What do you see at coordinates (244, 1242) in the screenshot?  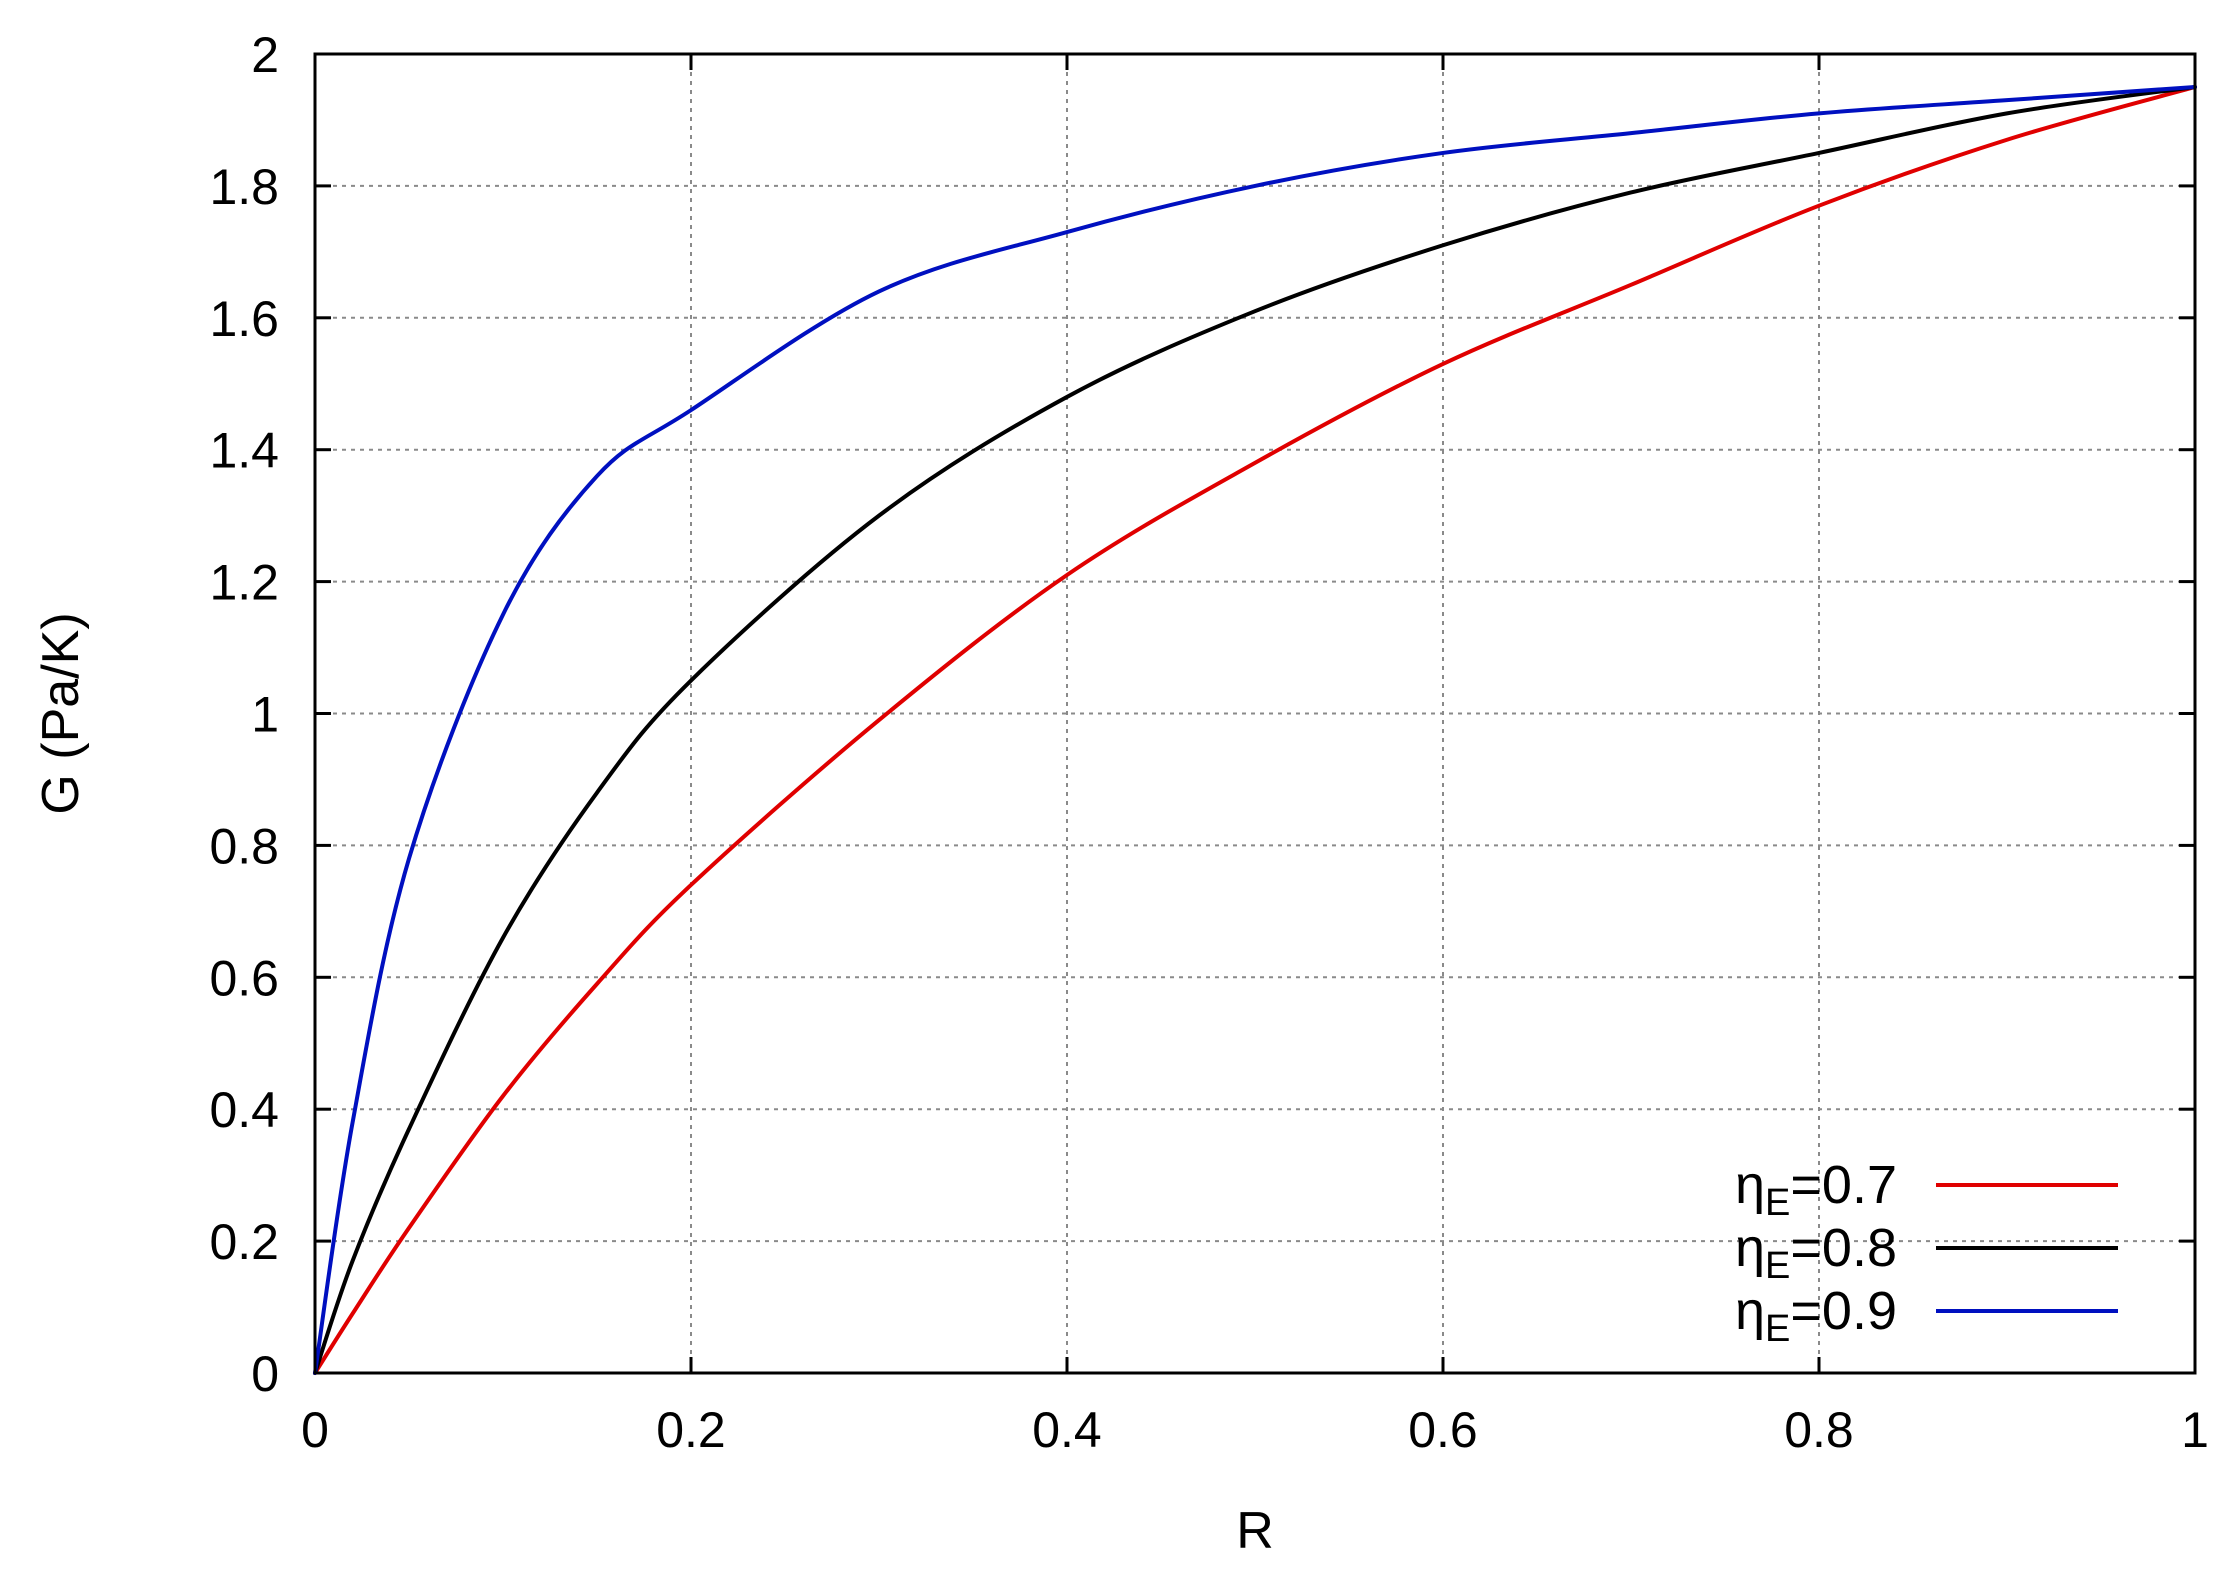 I see `y-tick-label: 0.2` at bounding box center [244, 1242].